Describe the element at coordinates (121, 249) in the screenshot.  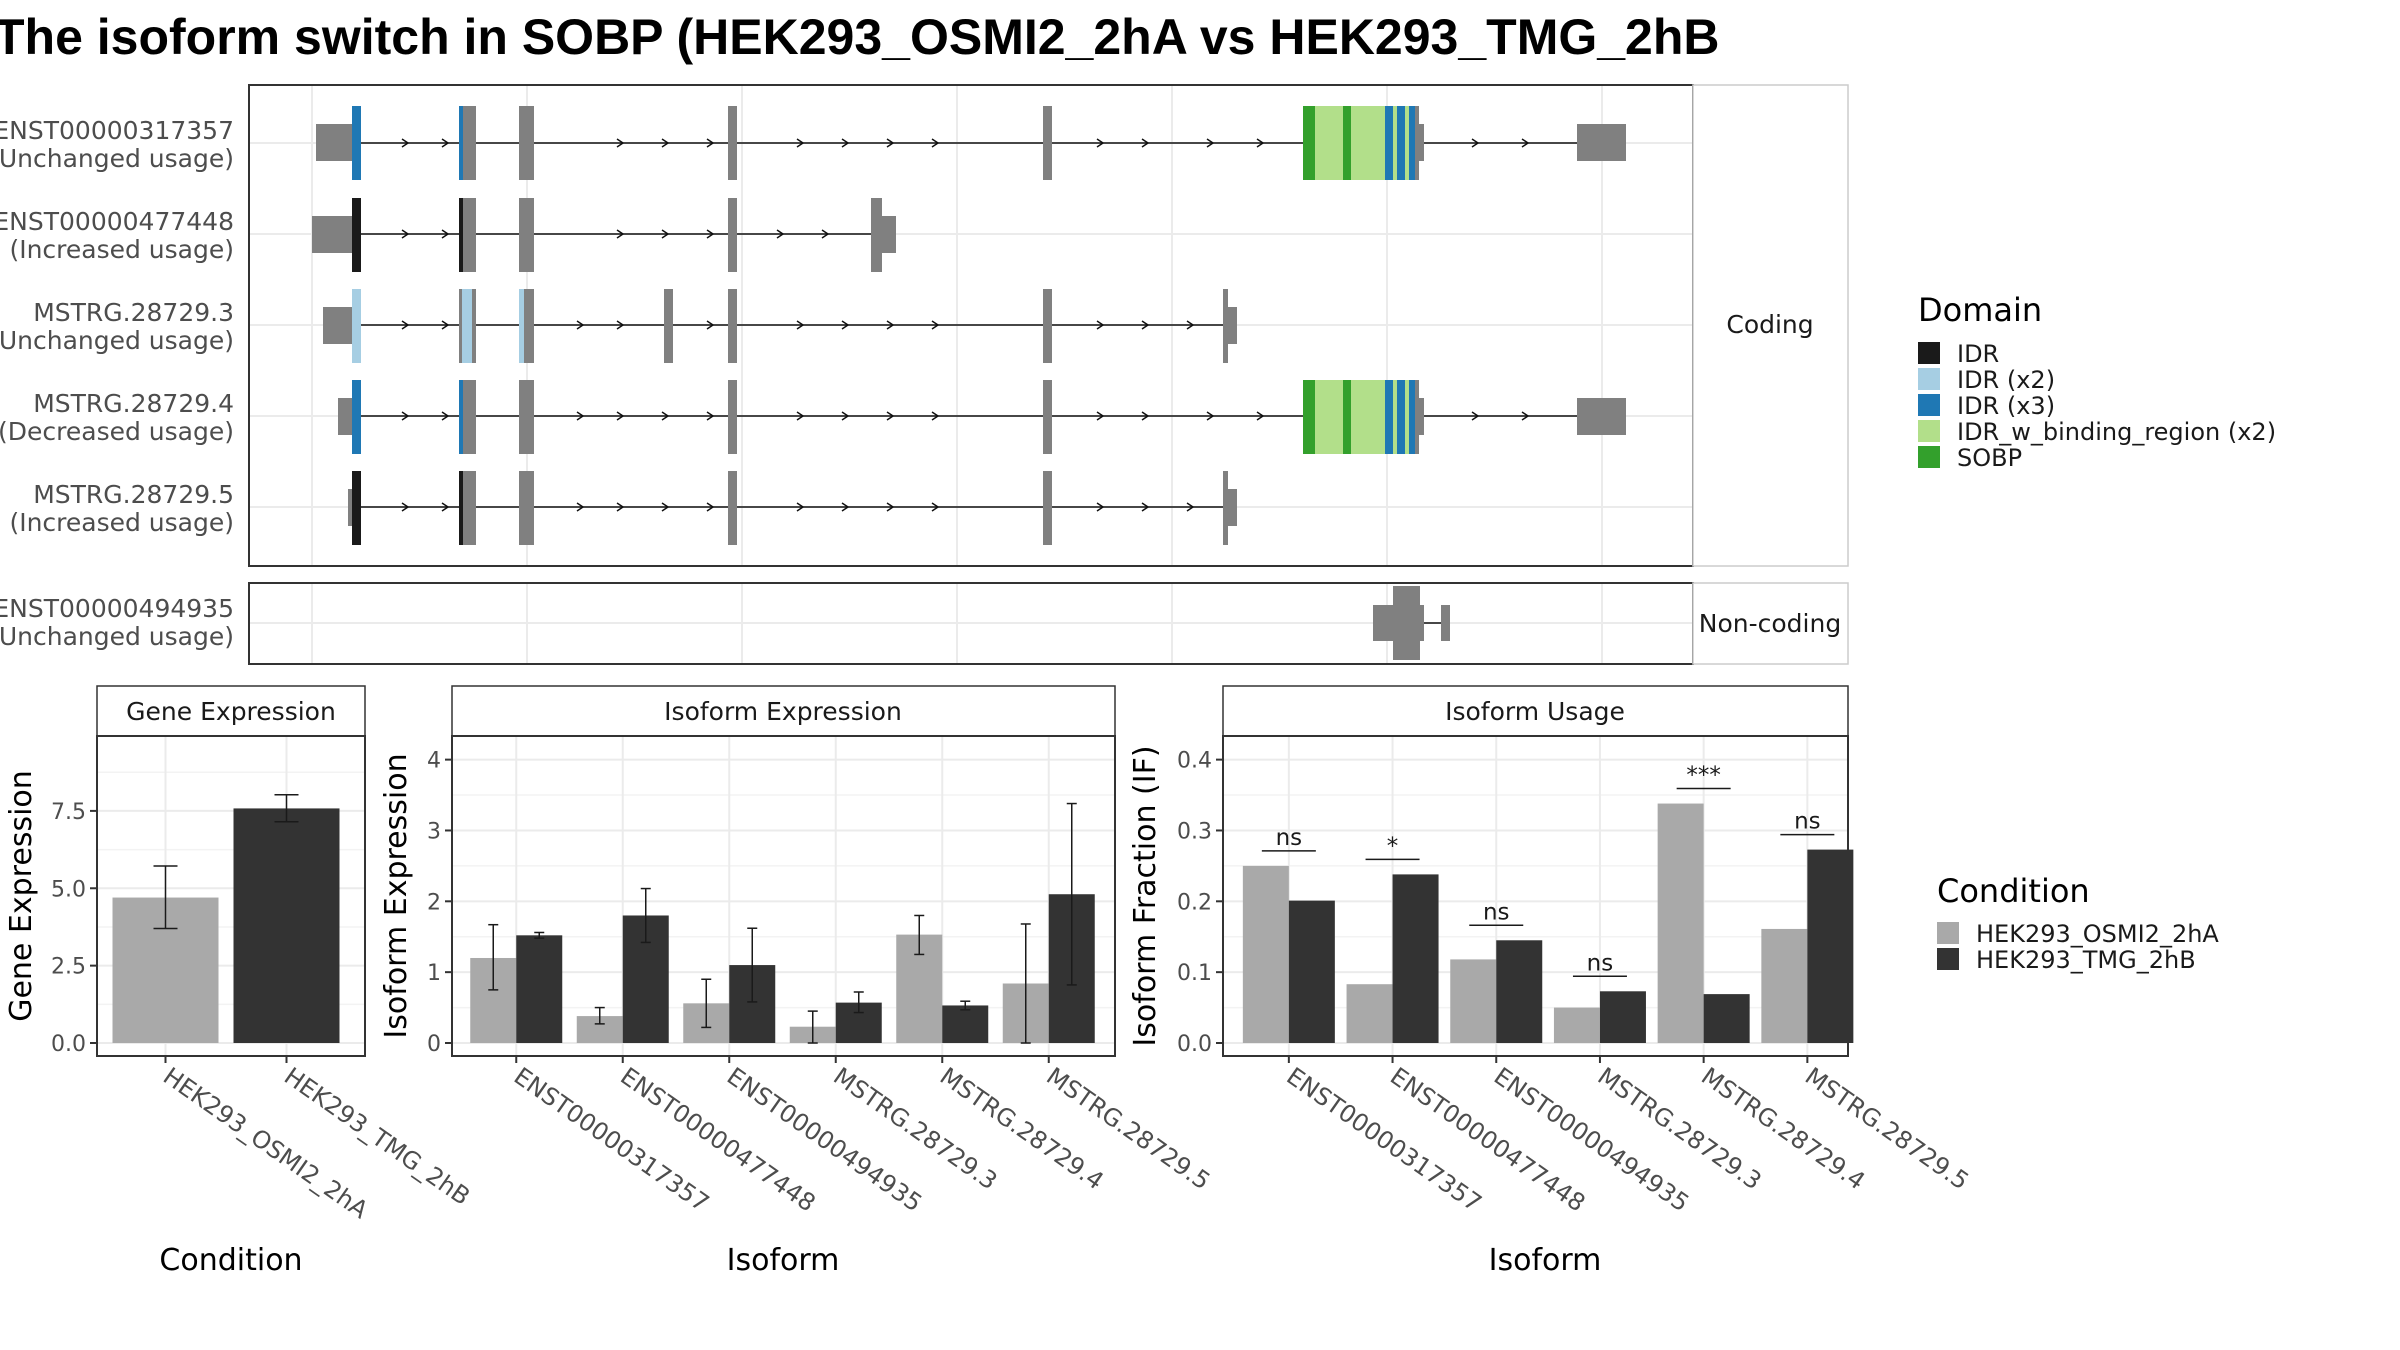
I see `transcript-usage: (Increased usage)` at that location.